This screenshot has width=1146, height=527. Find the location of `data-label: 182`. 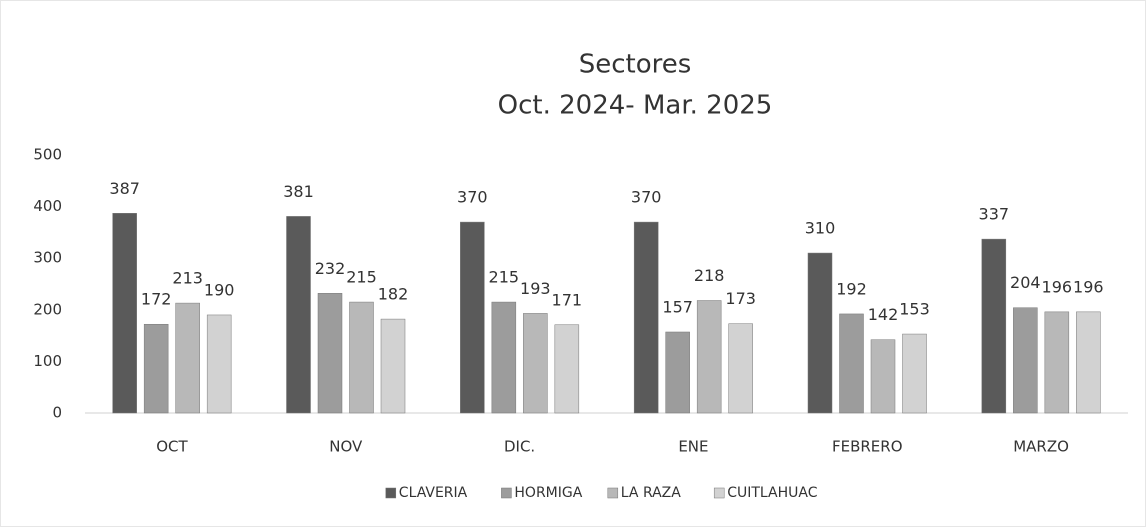

data-label: 182 is located at coordinates (393, 294).